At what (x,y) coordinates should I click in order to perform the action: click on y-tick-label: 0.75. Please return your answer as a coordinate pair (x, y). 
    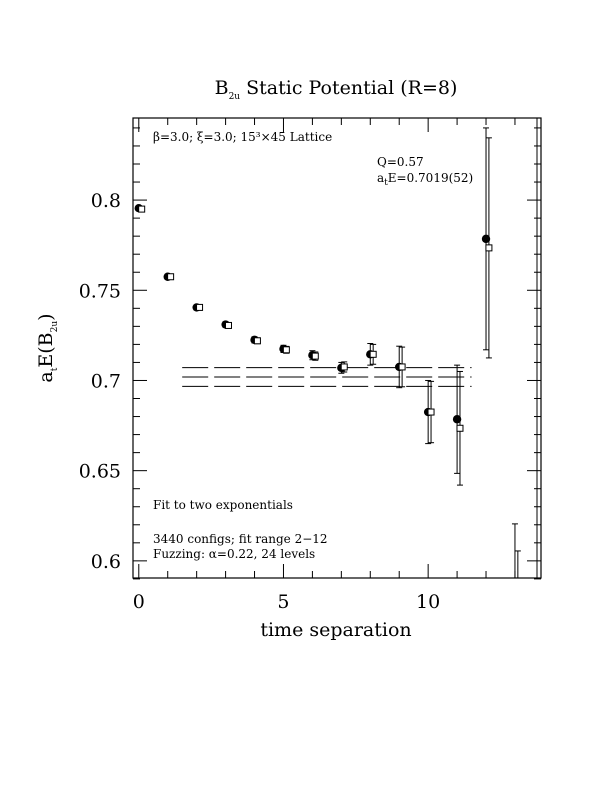
    Looking at the image, I should click on (100, 291).